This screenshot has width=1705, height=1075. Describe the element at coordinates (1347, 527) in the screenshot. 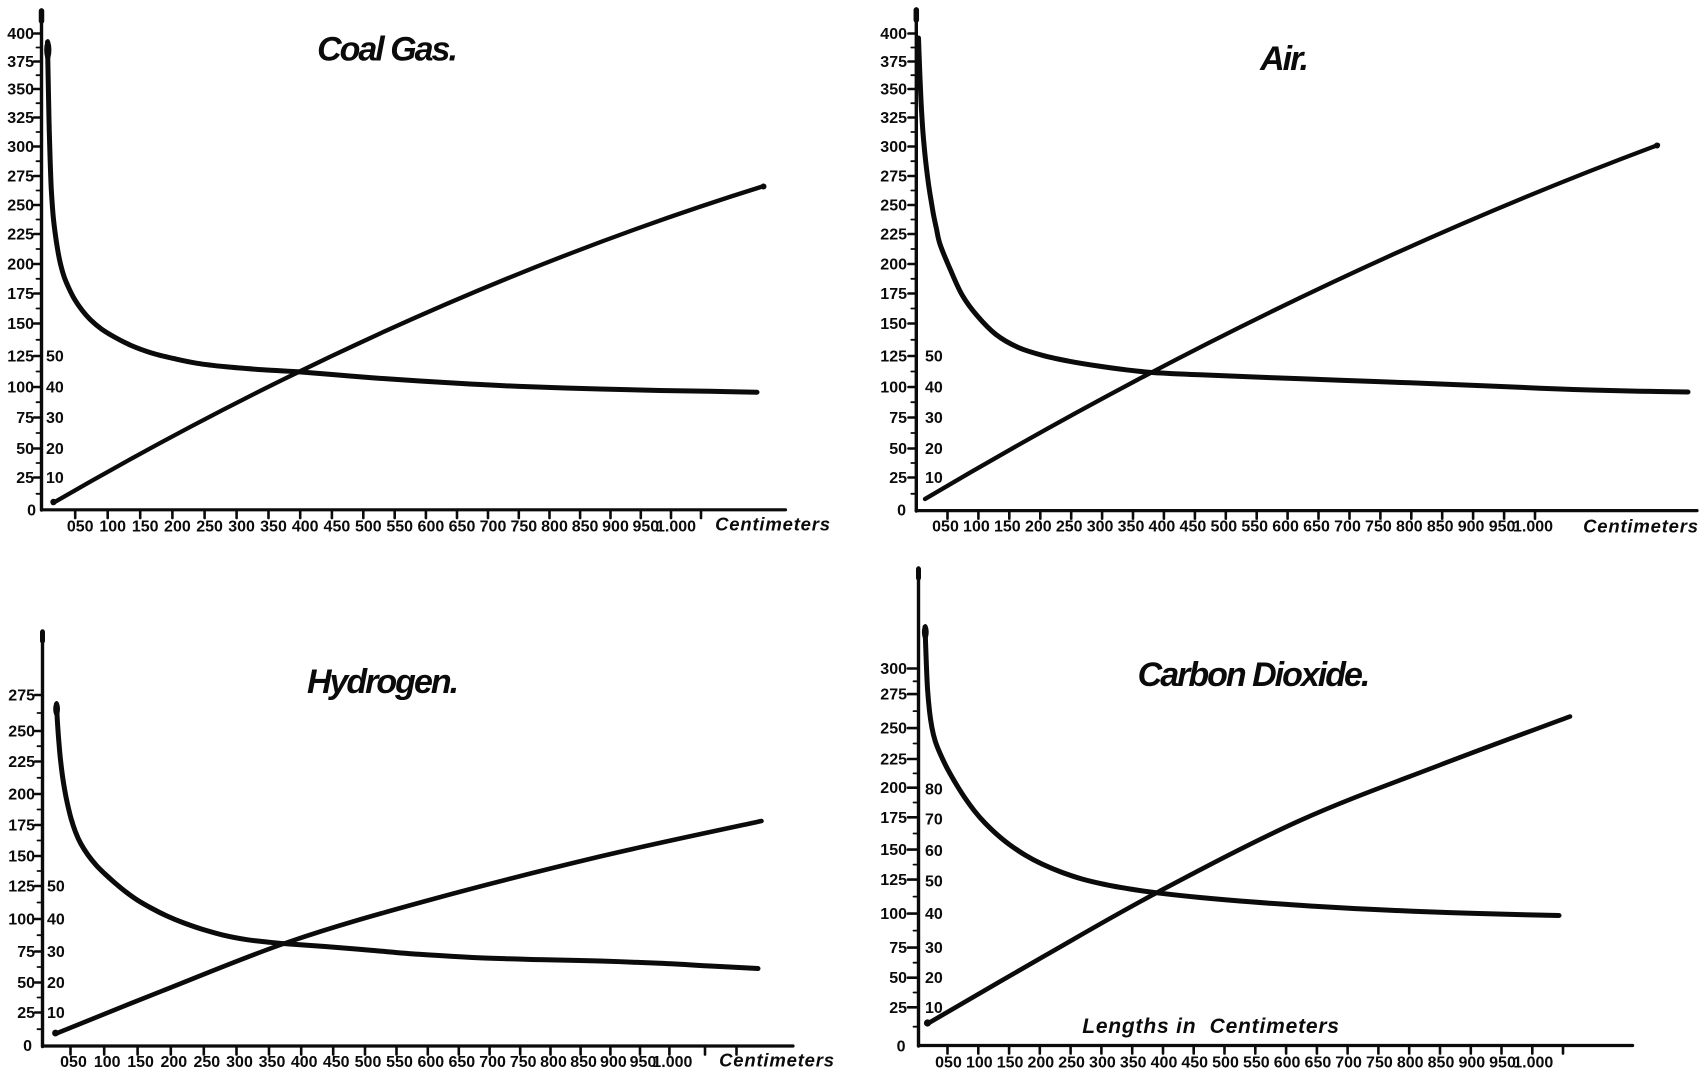

I see `svg-text: 700` at that location.